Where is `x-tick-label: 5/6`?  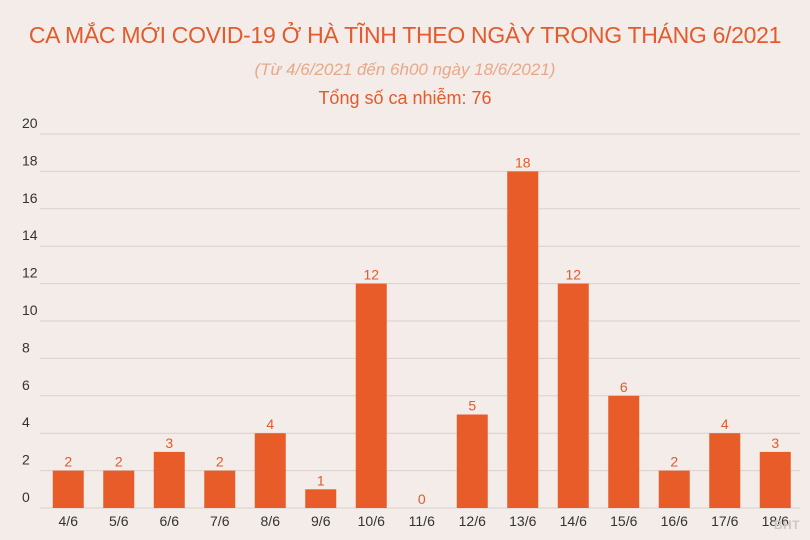
x-tick-label: 5/6 is located at coordinates (119, 521).